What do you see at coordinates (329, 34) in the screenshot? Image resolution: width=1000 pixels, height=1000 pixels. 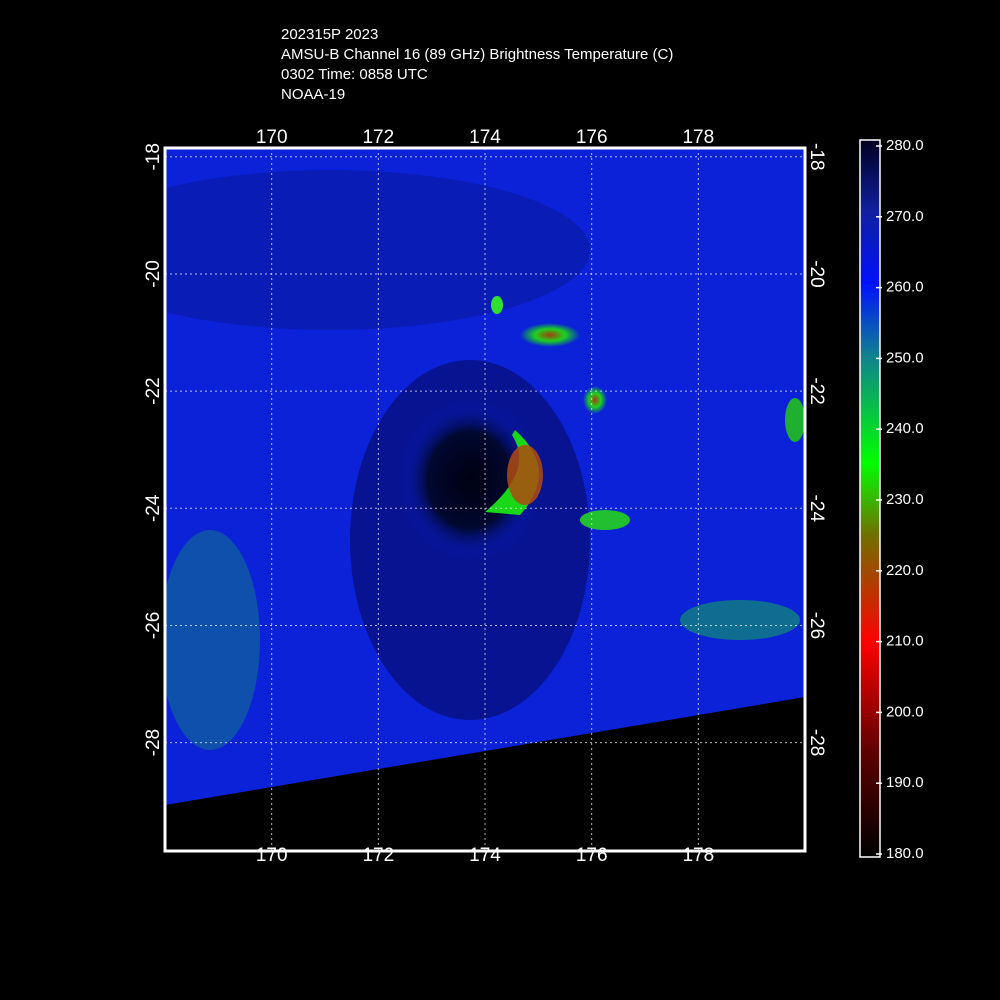 I see `header-line: 202315P 2023` at bounding box center [329, 34].